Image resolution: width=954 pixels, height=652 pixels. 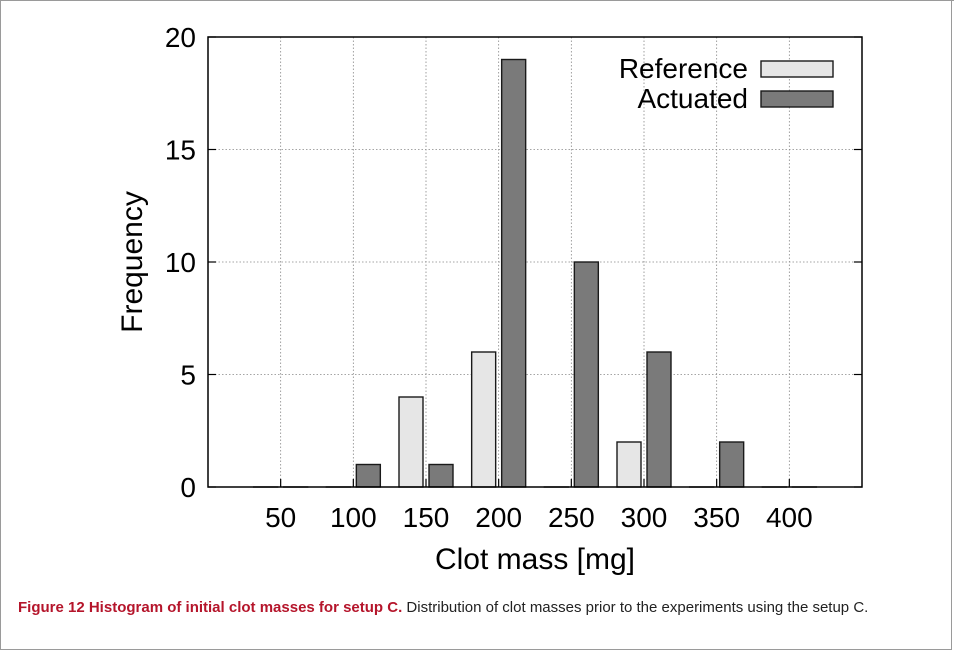 What do you see at coordinates (180, 37) in the screenshot?
I see `y-tick-label: 20` at bounding box center [180, 37].